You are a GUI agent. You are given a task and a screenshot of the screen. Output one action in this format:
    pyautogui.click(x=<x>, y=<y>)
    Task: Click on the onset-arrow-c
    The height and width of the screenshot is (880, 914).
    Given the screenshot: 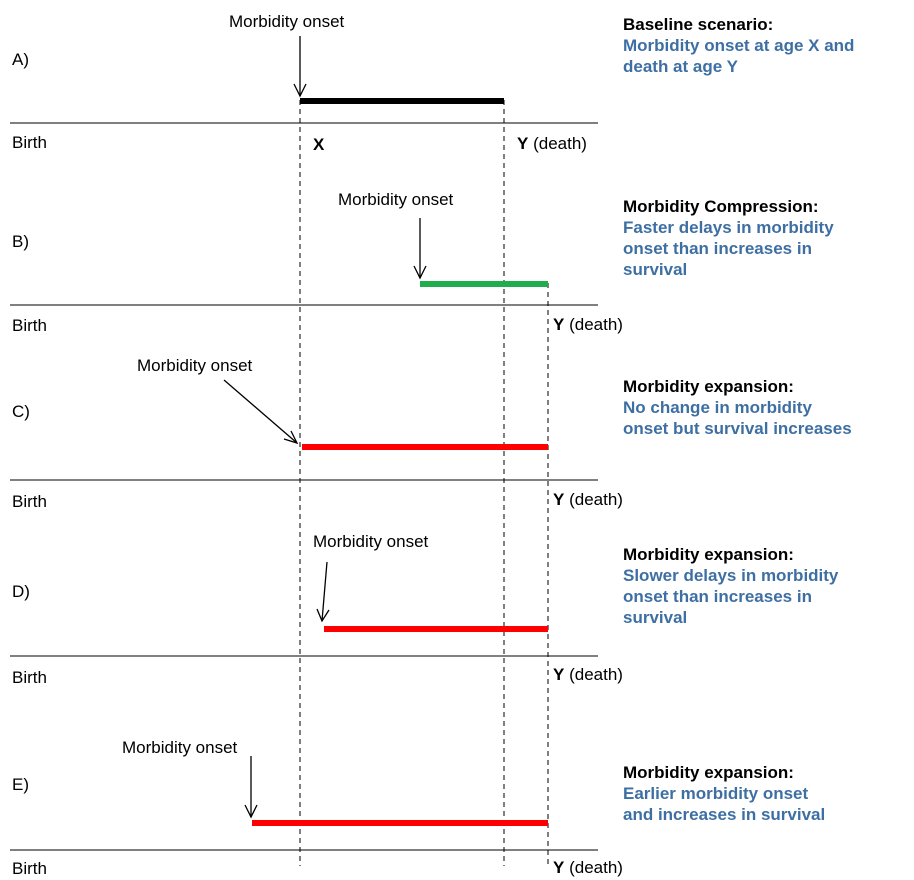 What is the action you would take?
    pyautogui.click(x=261, y=412)
    